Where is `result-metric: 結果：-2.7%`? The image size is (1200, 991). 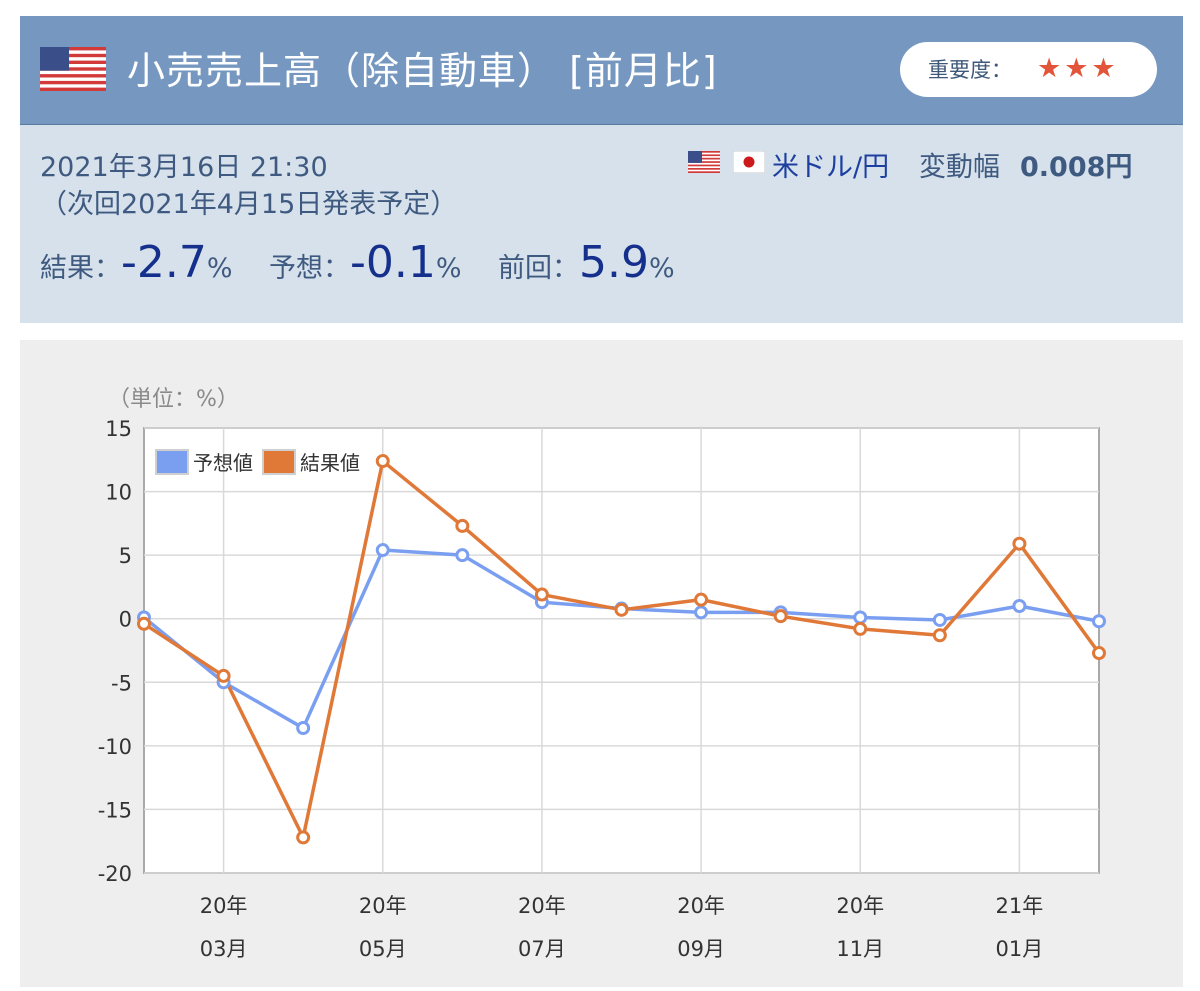
result-metric: 結果：-2.7% is located at coordinates (136, 262).